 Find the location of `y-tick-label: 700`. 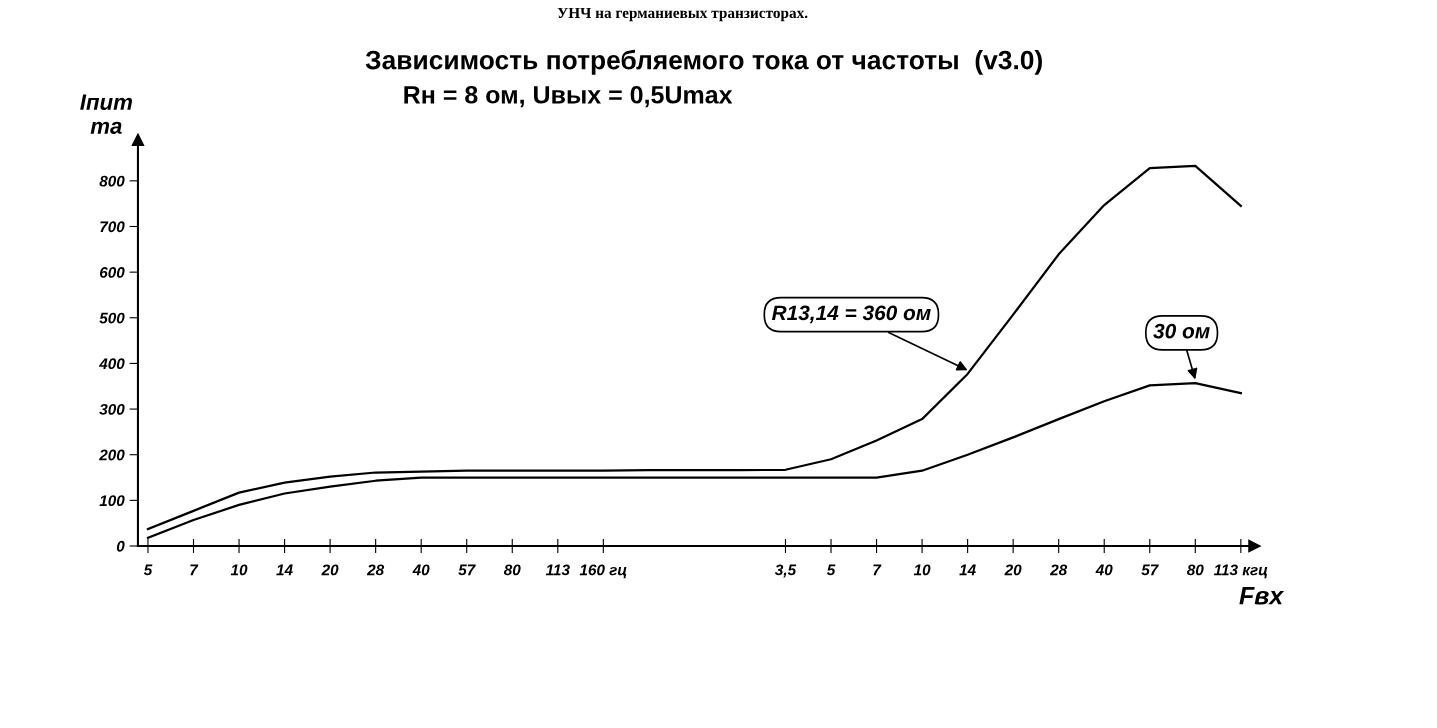

y-tick-label: 700 is located at coordinates (112, 227).